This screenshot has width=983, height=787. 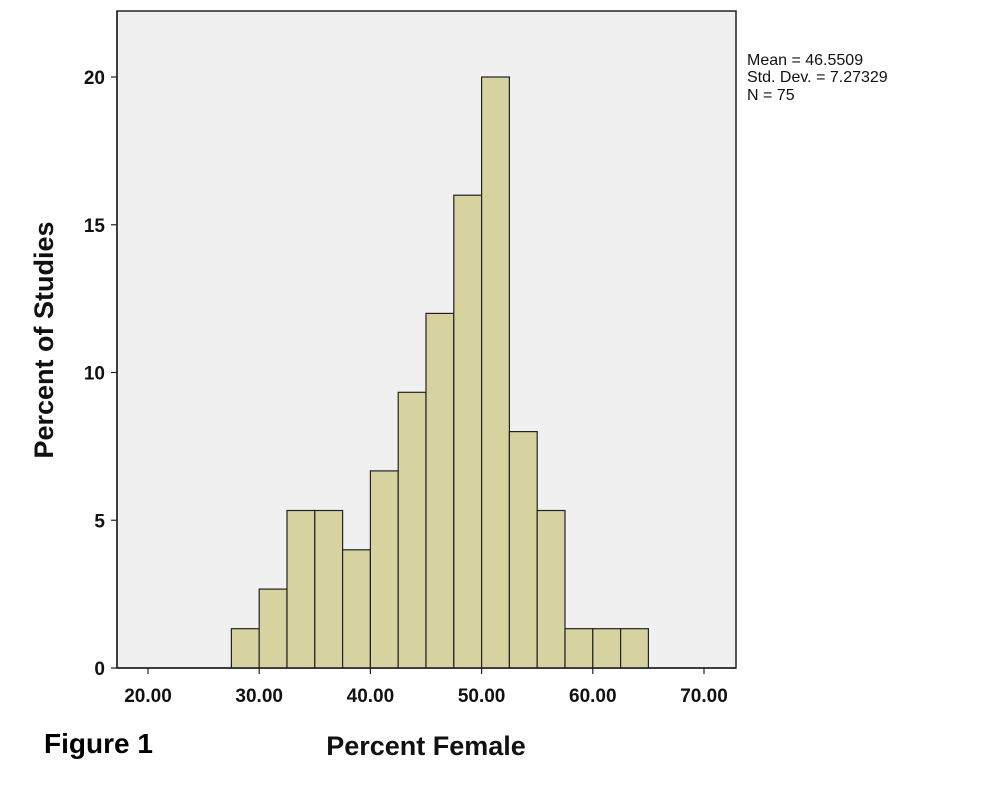 I want to click on stats-n: N = 75, so click(x=771, y=95).